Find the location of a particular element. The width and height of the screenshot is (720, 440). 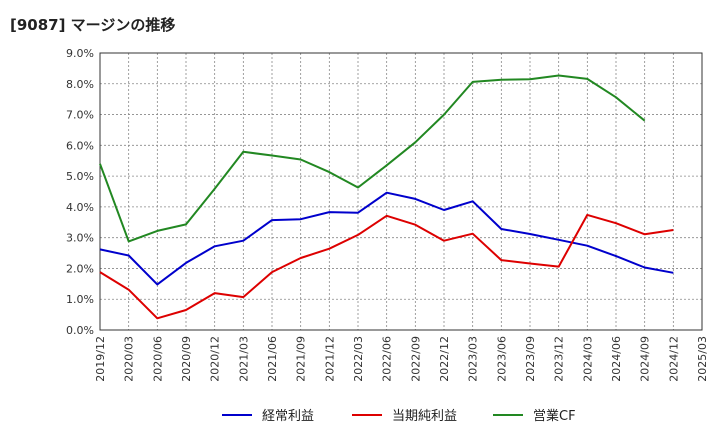

x-tick-label: 2024/06 is located at coordinates (616, 359).